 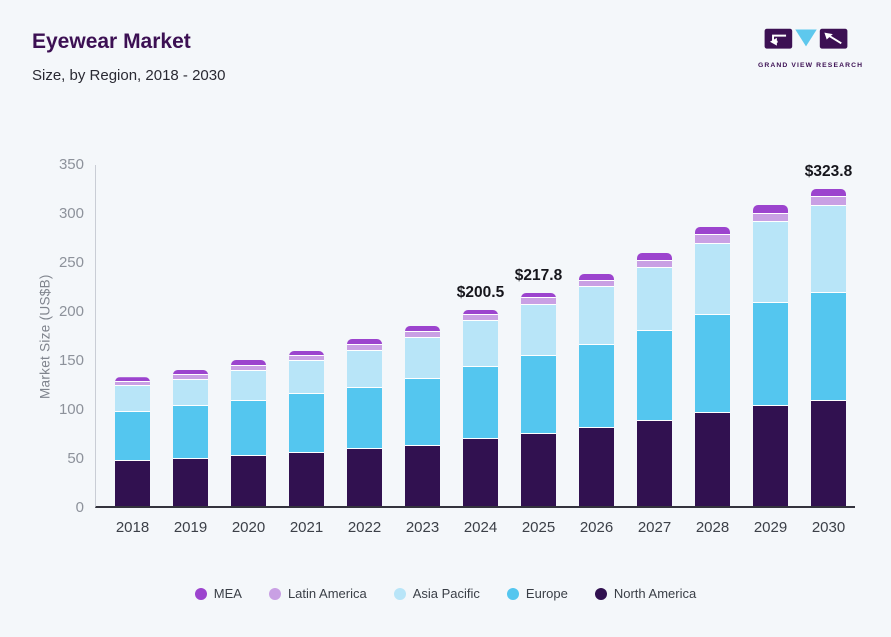 I want to click on x-tick-label: 2024, so click(x=480, y=527).